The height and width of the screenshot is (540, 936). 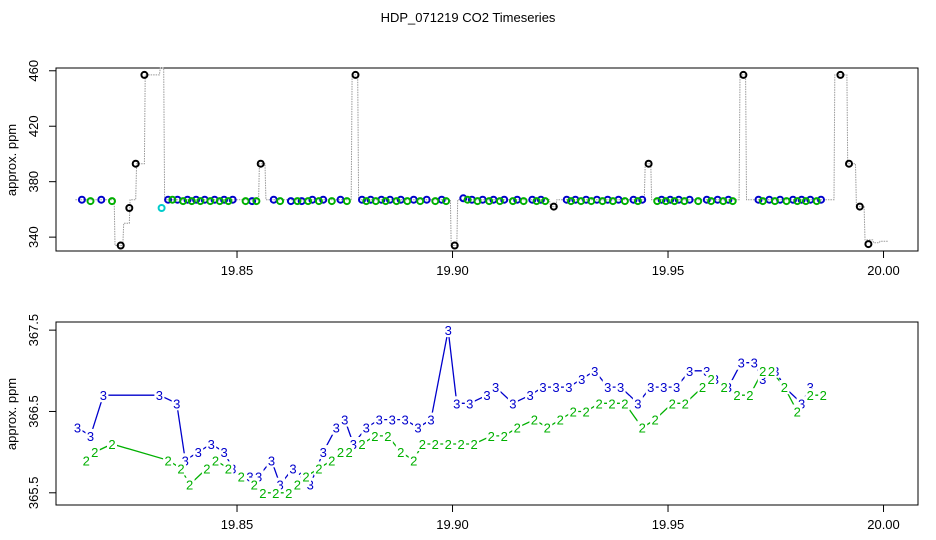 I want to click on x-tick-label: 20.00, so click(x=883, y=270).